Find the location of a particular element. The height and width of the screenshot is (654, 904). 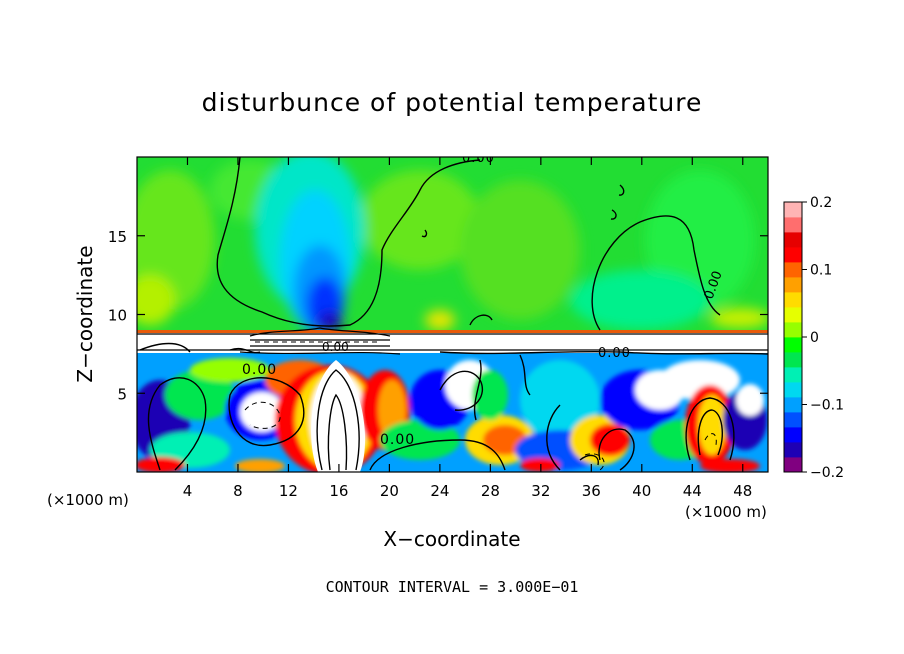

chart-title: disturbunce of potential temperature is located at coordinates (452, 102).